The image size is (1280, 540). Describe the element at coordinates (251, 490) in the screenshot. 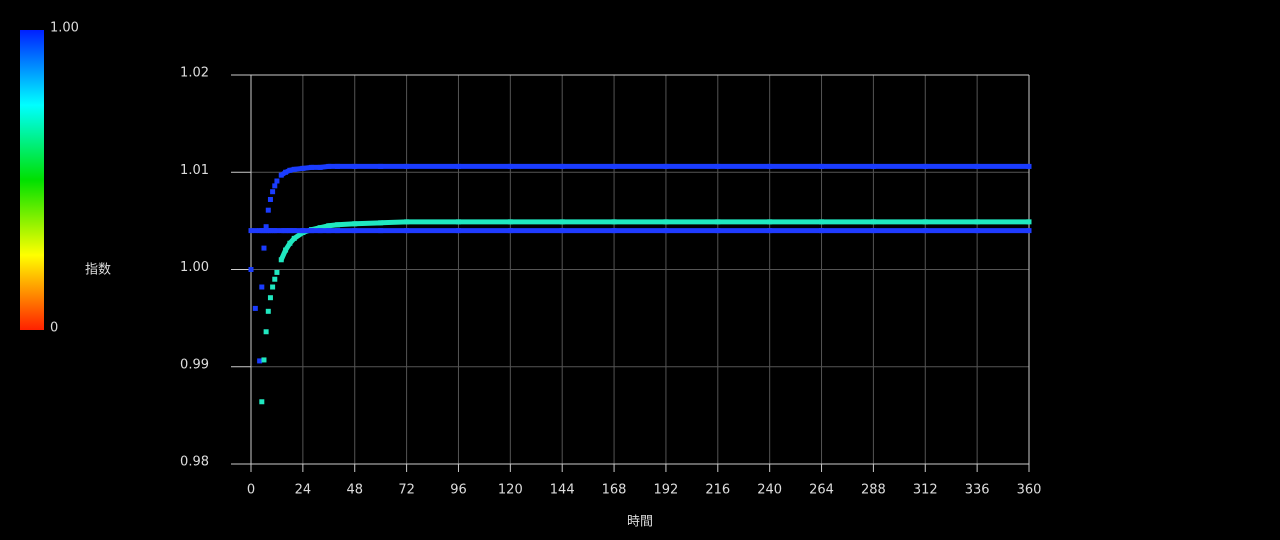

I see `x-tick-label: 0` at that location.